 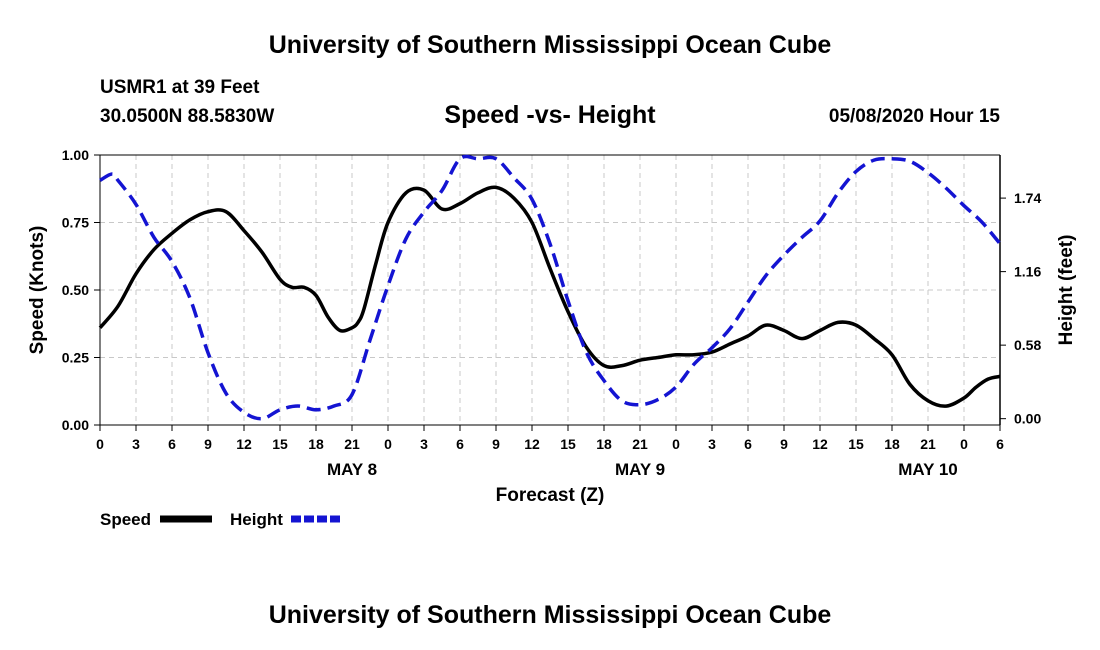 I want to click on right-y-axis-title: Height (feet), so click(x=1066, y=290).